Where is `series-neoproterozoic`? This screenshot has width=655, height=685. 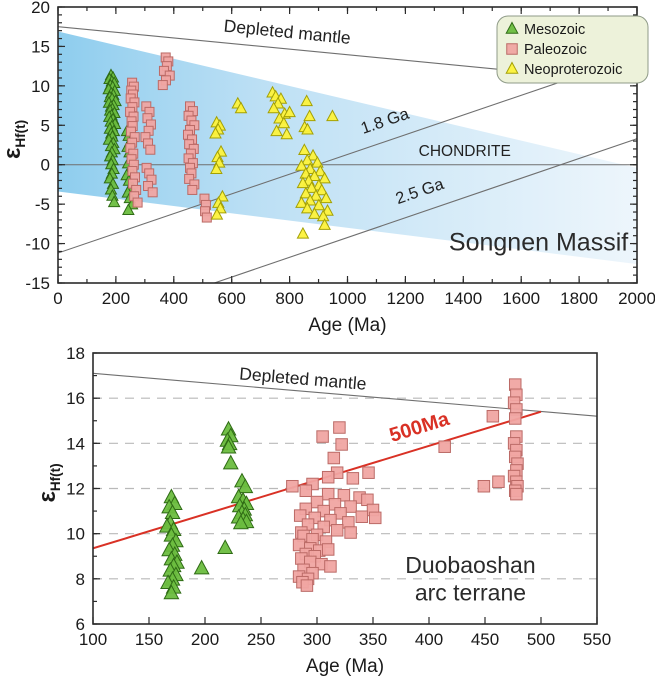 series-neoproterozoic is located at coordinates (274, 162).